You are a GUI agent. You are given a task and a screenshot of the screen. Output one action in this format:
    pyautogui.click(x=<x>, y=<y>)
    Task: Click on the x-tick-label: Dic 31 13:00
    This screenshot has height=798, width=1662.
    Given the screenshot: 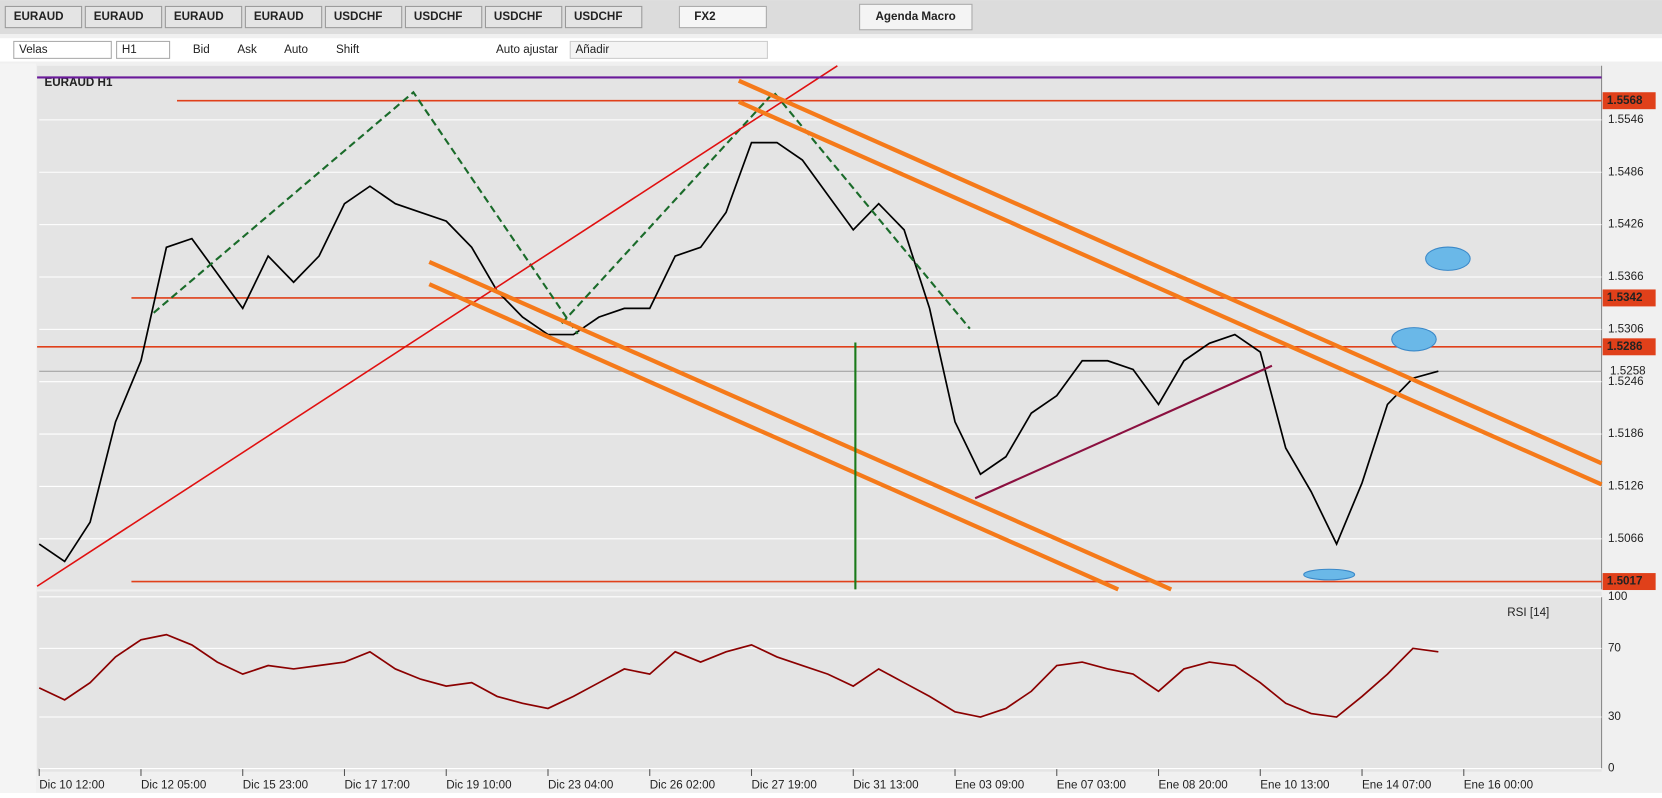 What is the action you would take?
    pyautogui.click(x=886, y=785)
    